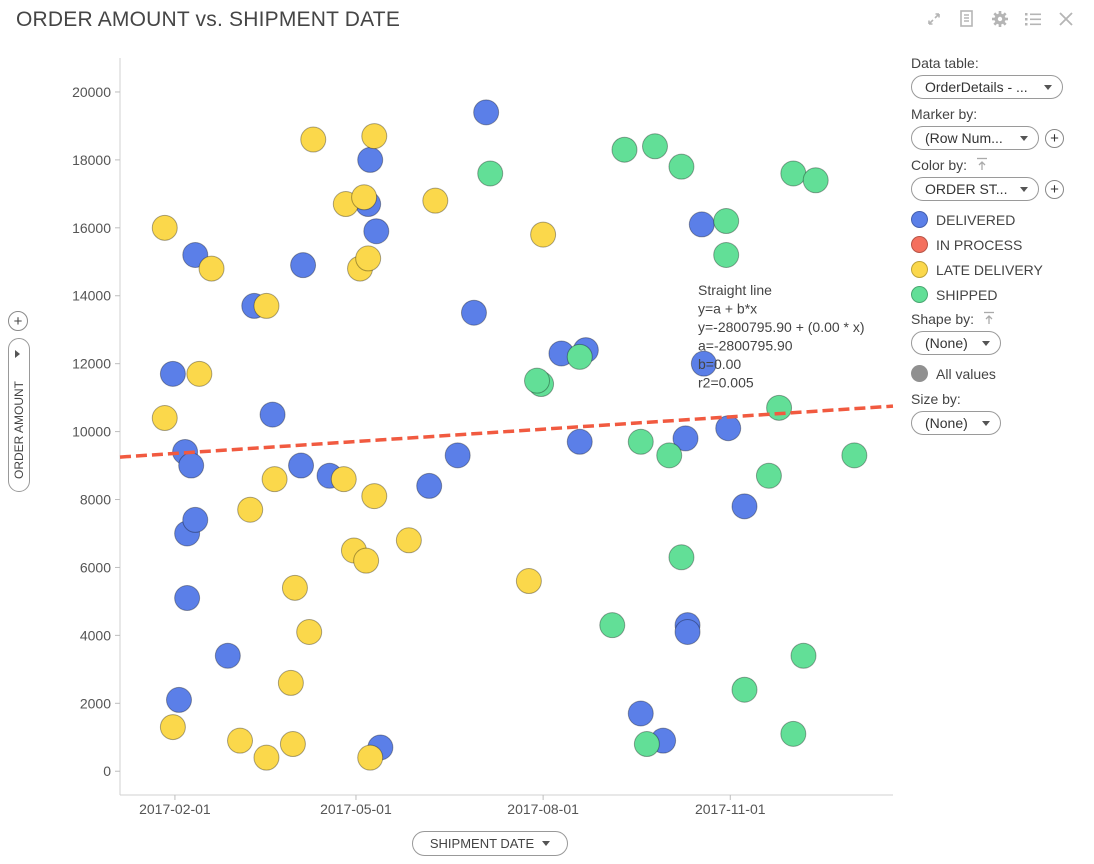 Image resolution: width=1094 pixels, height=864 pixels. Describe the element at coordinates (95, 500) in the screenshot. I see `y-tick-label: 8000` at that location.